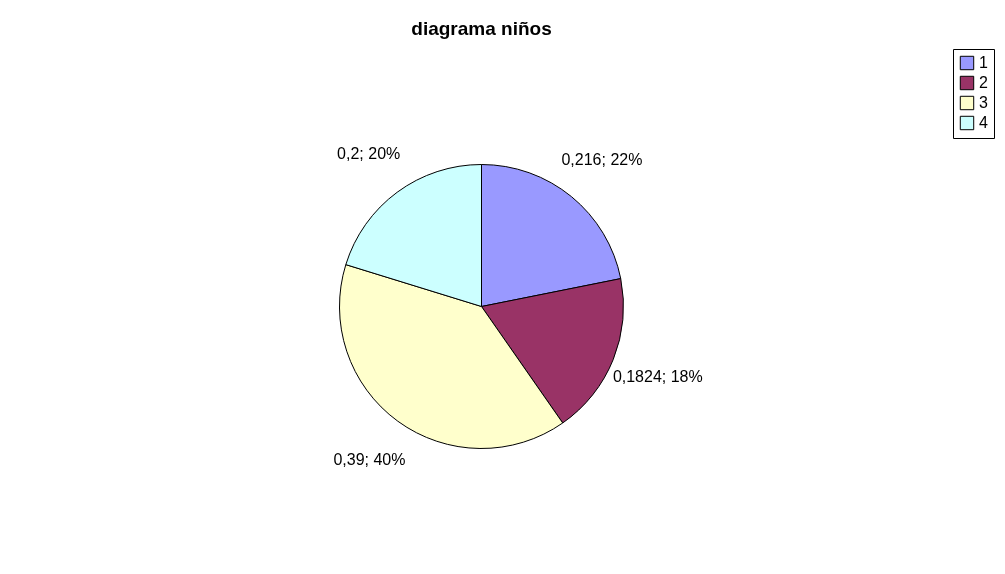 The image size is (1005, 574). What do you see at coordinates (983, 82) in the screenshot?
I see `legend-label: 2` at bounding box center [983, 82].